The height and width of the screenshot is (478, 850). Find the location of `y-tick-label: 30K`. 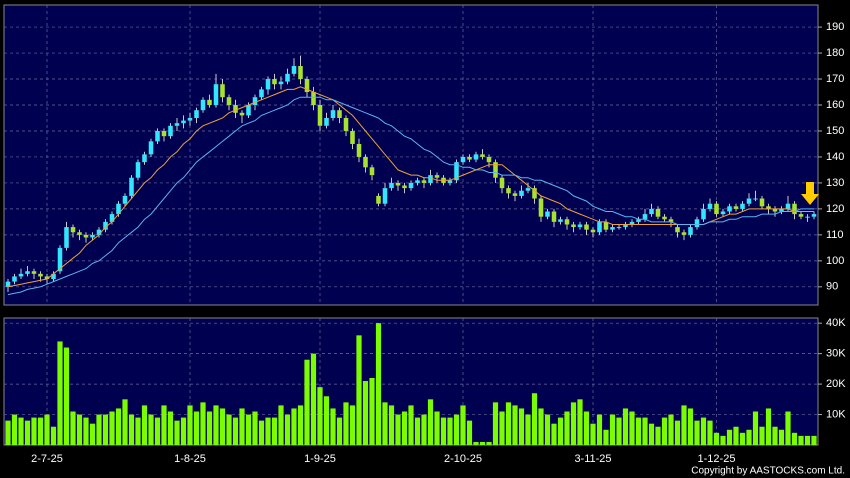

y-tick-label: 30K is located at coordinates (836, 354).